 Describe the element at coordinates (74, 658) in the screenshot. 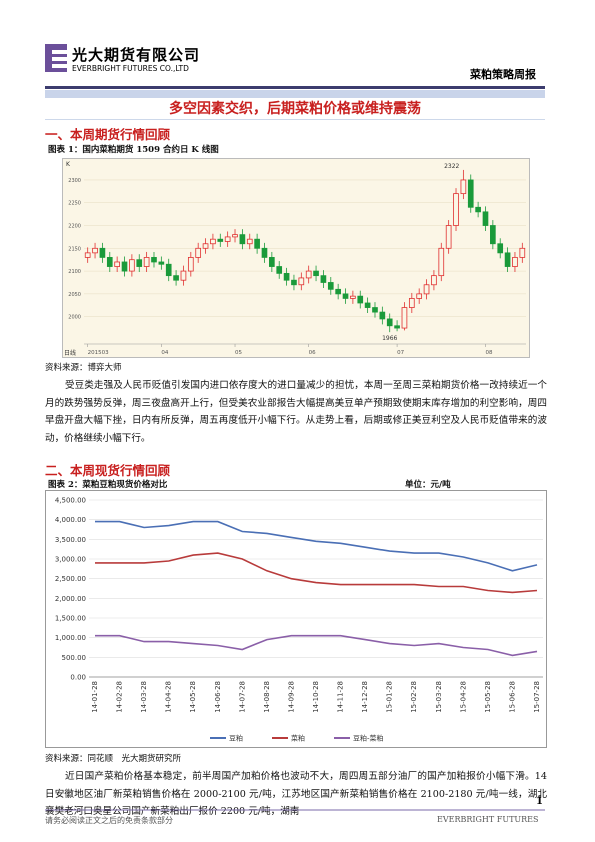

I see `y-tick-label: 500.00` at that location.